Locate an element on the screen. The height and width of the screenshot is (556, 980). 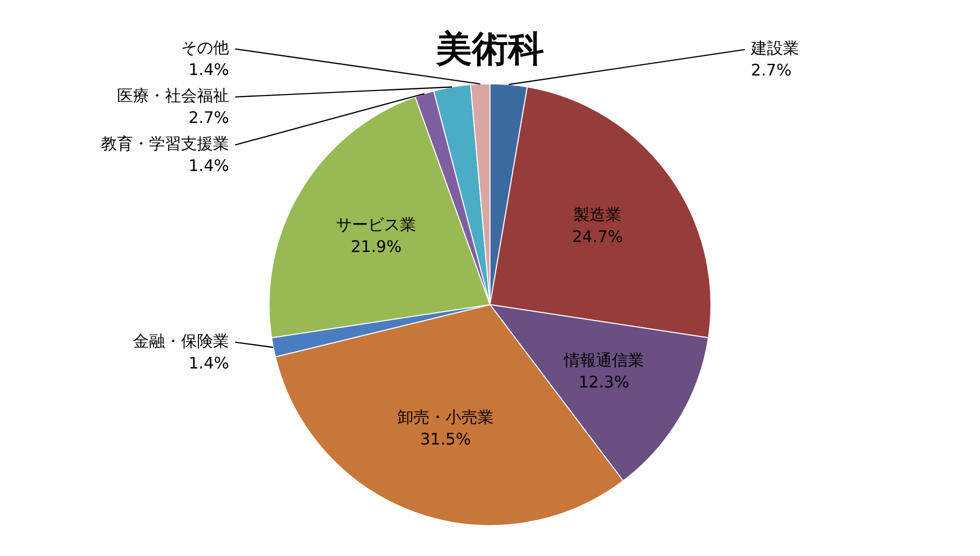
data-label: 31.5% is located at coordinates (445, 439).